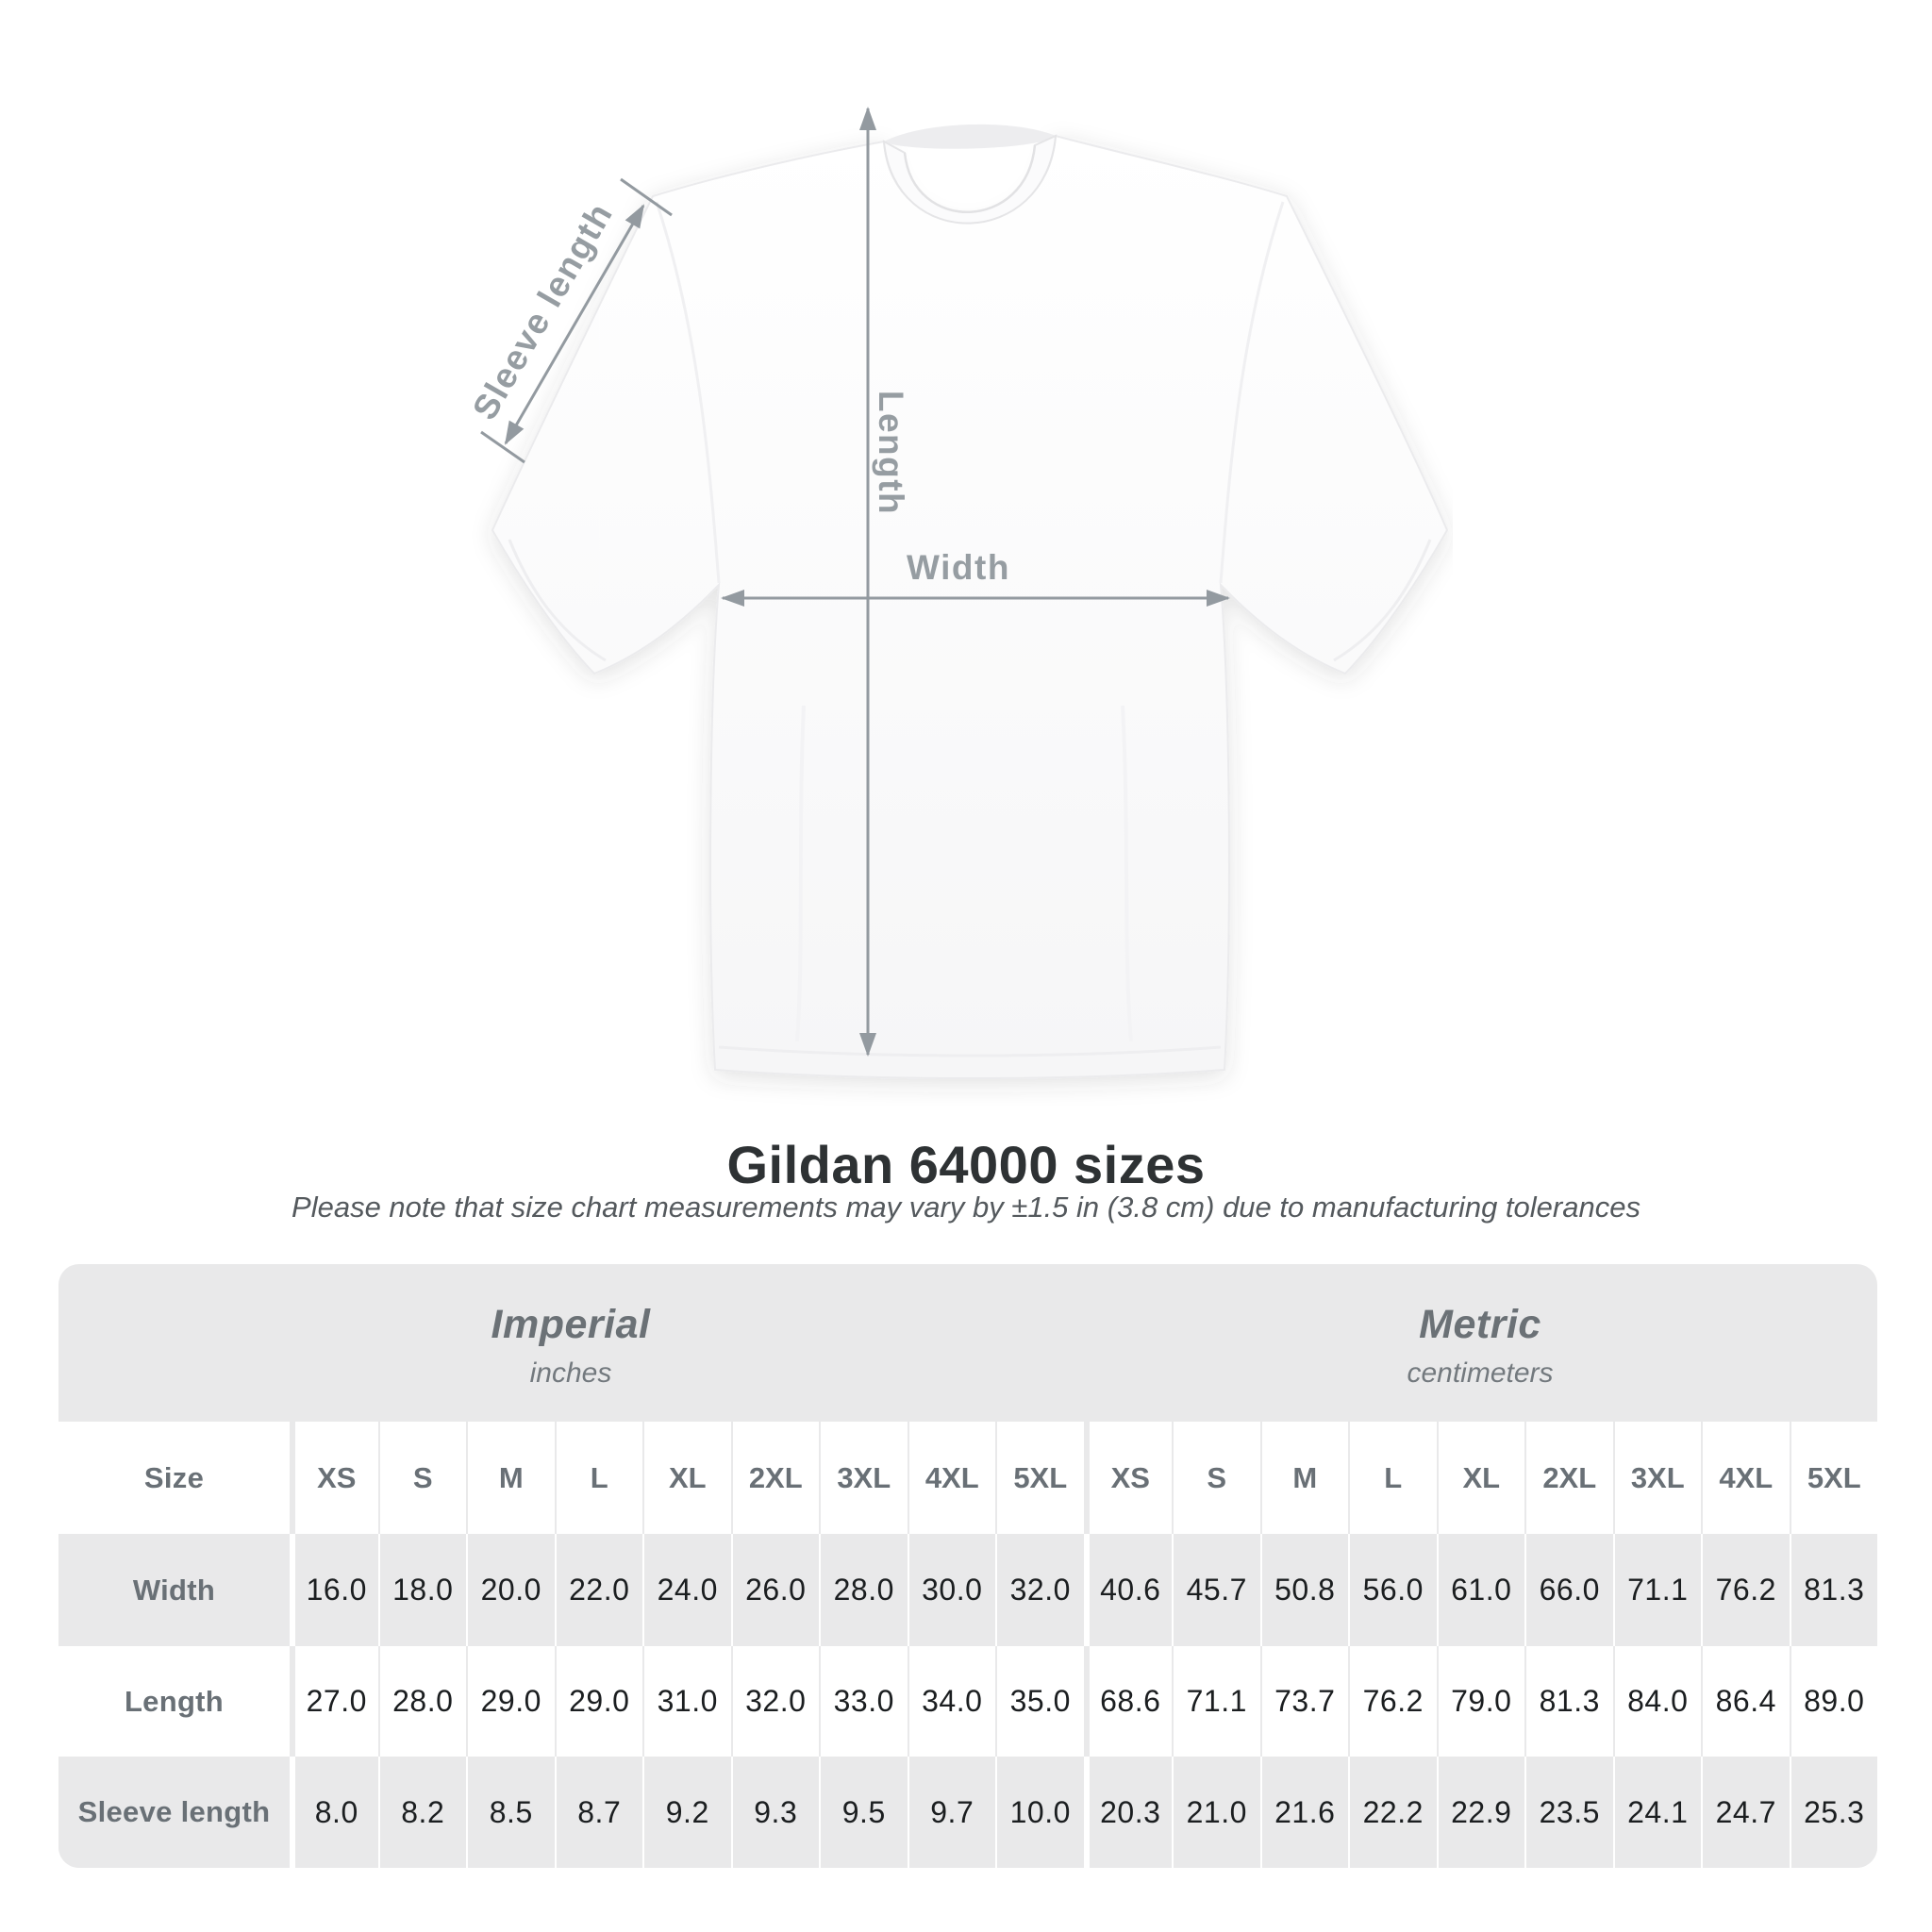  I want to click on sleeve-value: 8.5, so click(511, 1812).